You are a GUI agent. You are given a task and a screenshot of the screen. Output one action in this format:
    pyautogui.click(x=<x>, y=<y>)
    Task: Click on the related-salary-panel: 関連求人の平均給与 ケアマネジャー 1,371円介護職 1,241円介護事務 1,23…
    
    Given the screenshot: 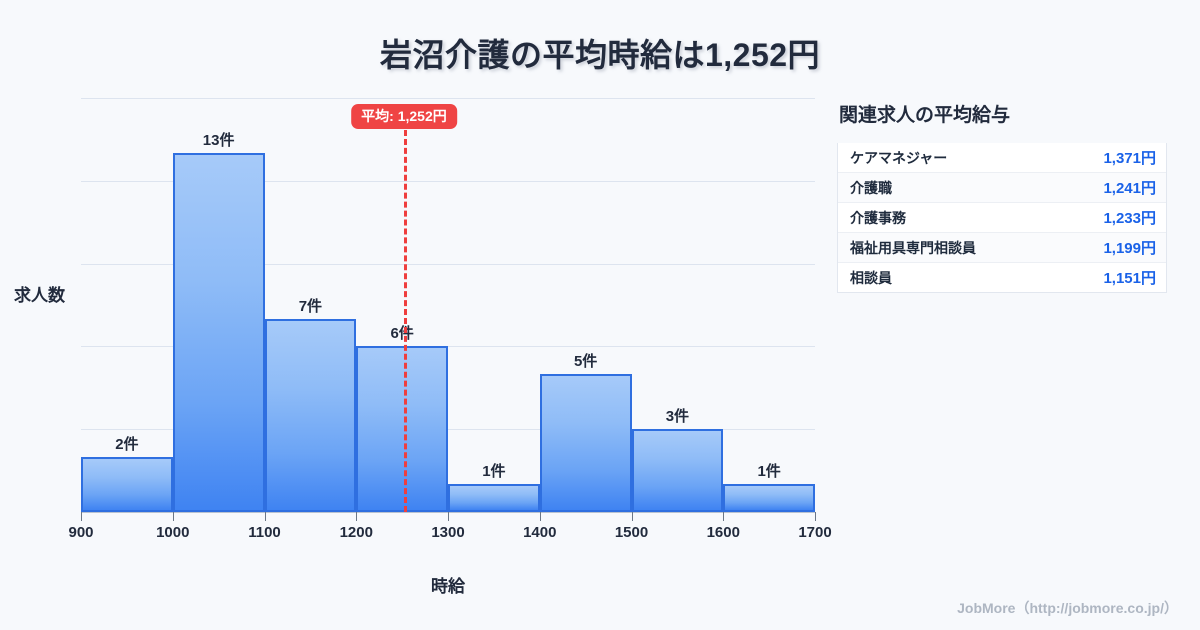 What is the action you would take?
    pyautogui.click(x=1002, y=196)
    